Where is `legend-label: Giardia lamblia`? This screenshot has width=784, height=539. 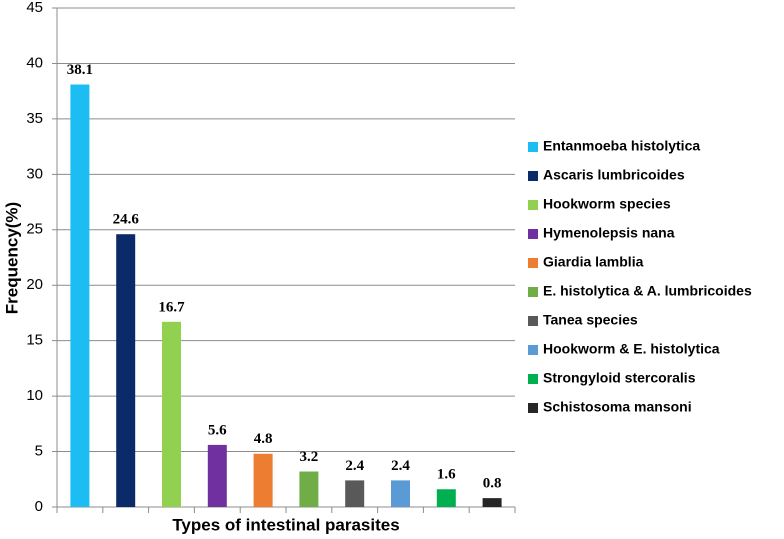
legend-label: Giardia lamblia is located at coordinates (593, 262).